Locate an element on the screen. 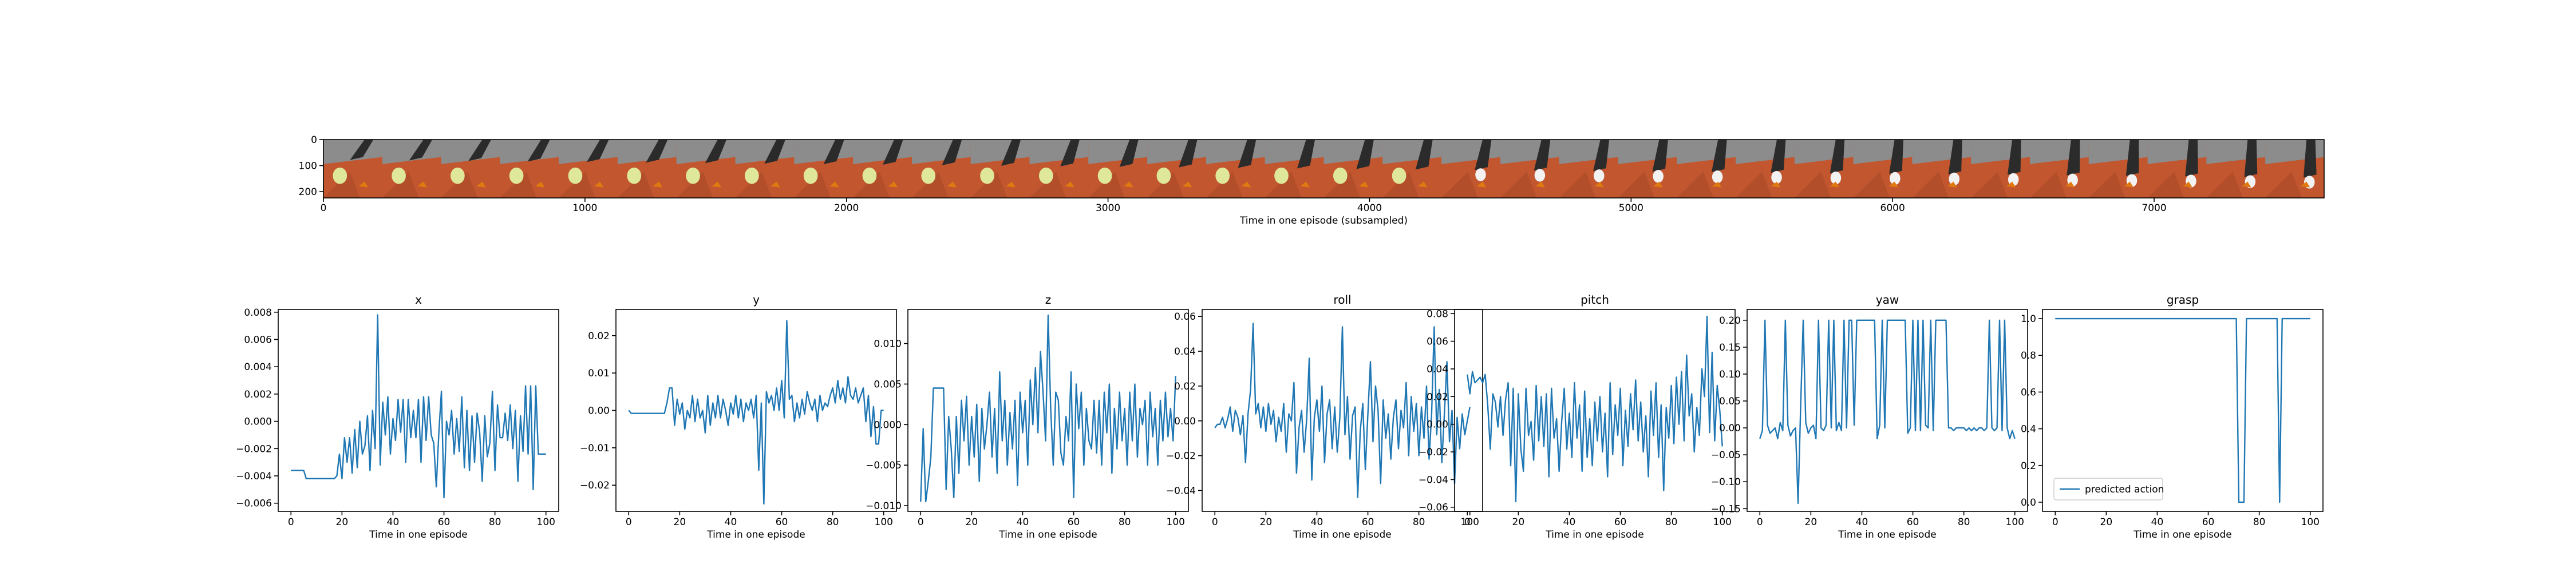 This screenshot has width=2576, height=572. chart-title: pitch is located at coordinates (1595, 300).